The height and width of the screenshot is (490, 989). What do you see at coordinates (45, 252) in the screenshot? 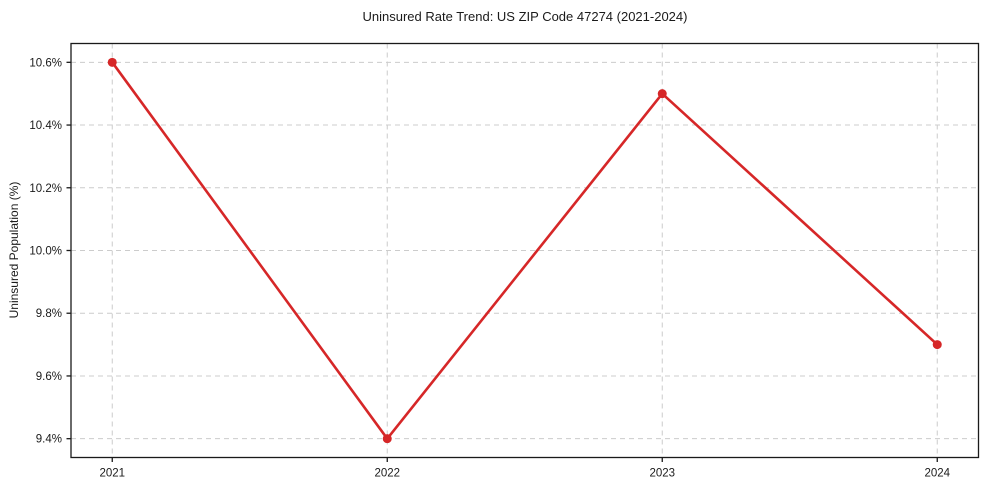
I see `y-tick-label: 10.0%` at bounding box center [45, 252].